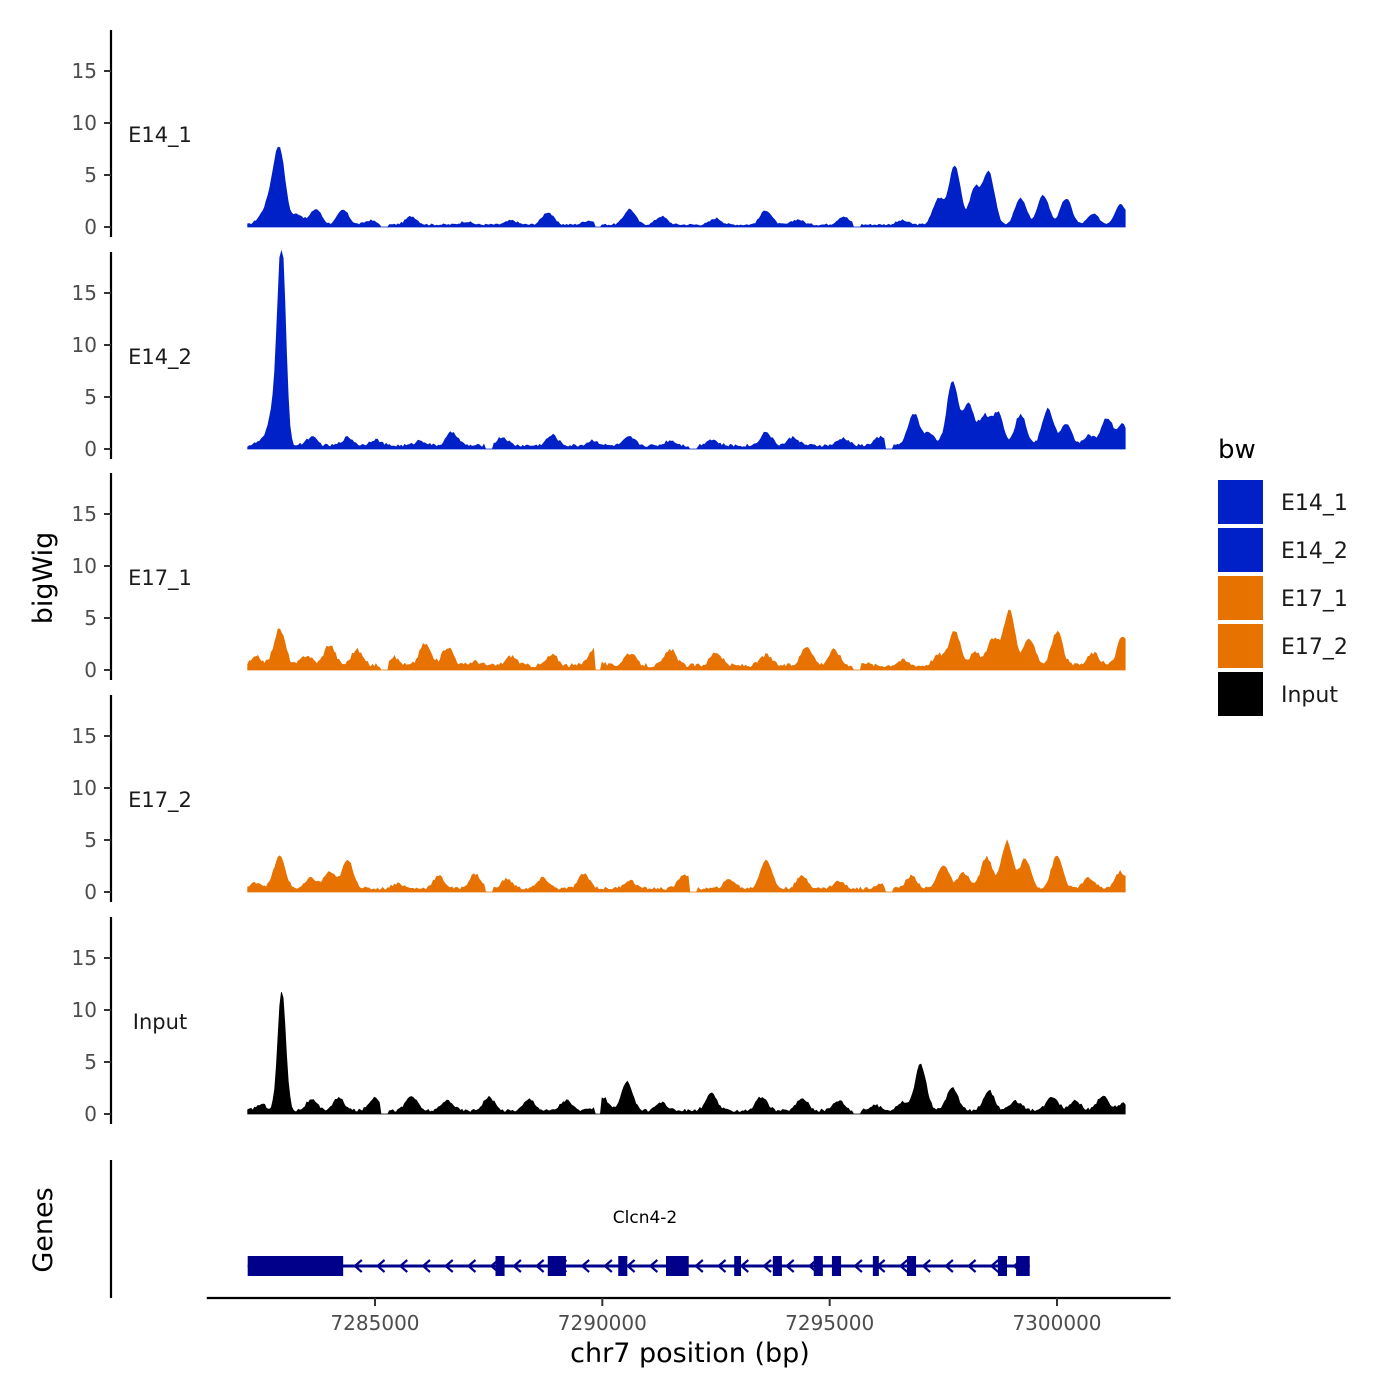  Describe the element at coordinates (1314, 503) in the screenshot. I see `legend-entry-label: E14_1` at that location.